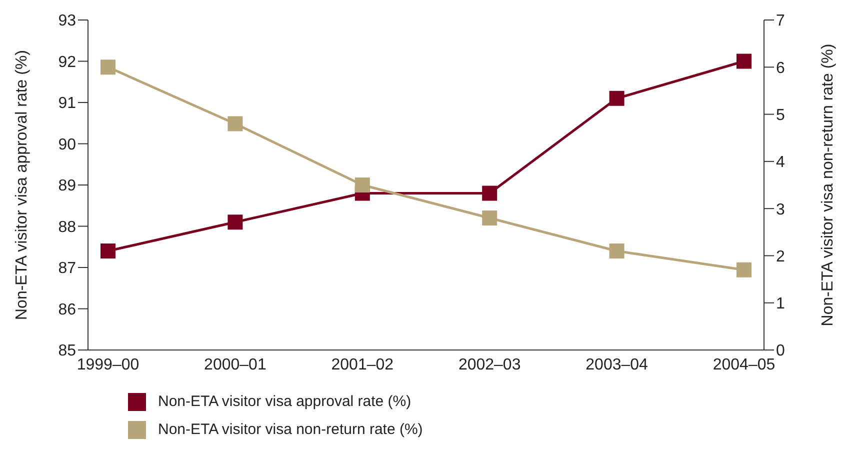 This screenshot has height=459, width=844. Describe the element at coordinates (780, 68) in the screenshot. I see `y2-tick-label: 6` at that location.